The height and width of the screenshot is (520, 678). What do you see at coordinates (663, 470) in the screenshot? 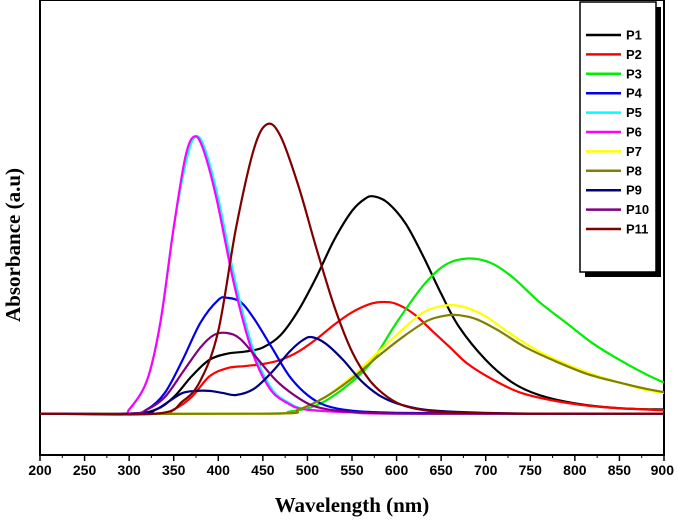
I see `x-tick-label: 900` at bounding box center [663, 470].